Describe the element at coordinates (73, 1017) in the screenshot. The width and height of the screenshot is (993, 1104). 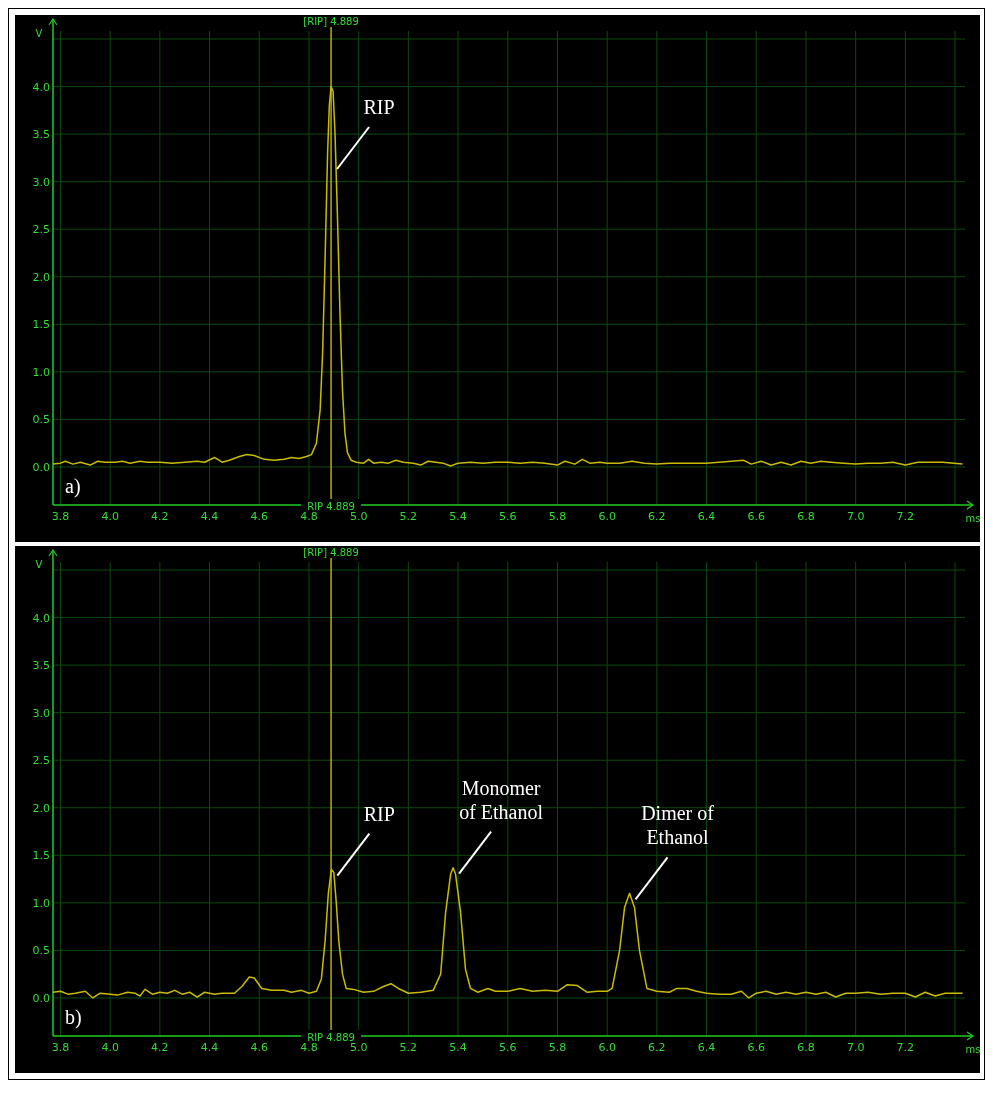
I see `annotation: b)` at that location.